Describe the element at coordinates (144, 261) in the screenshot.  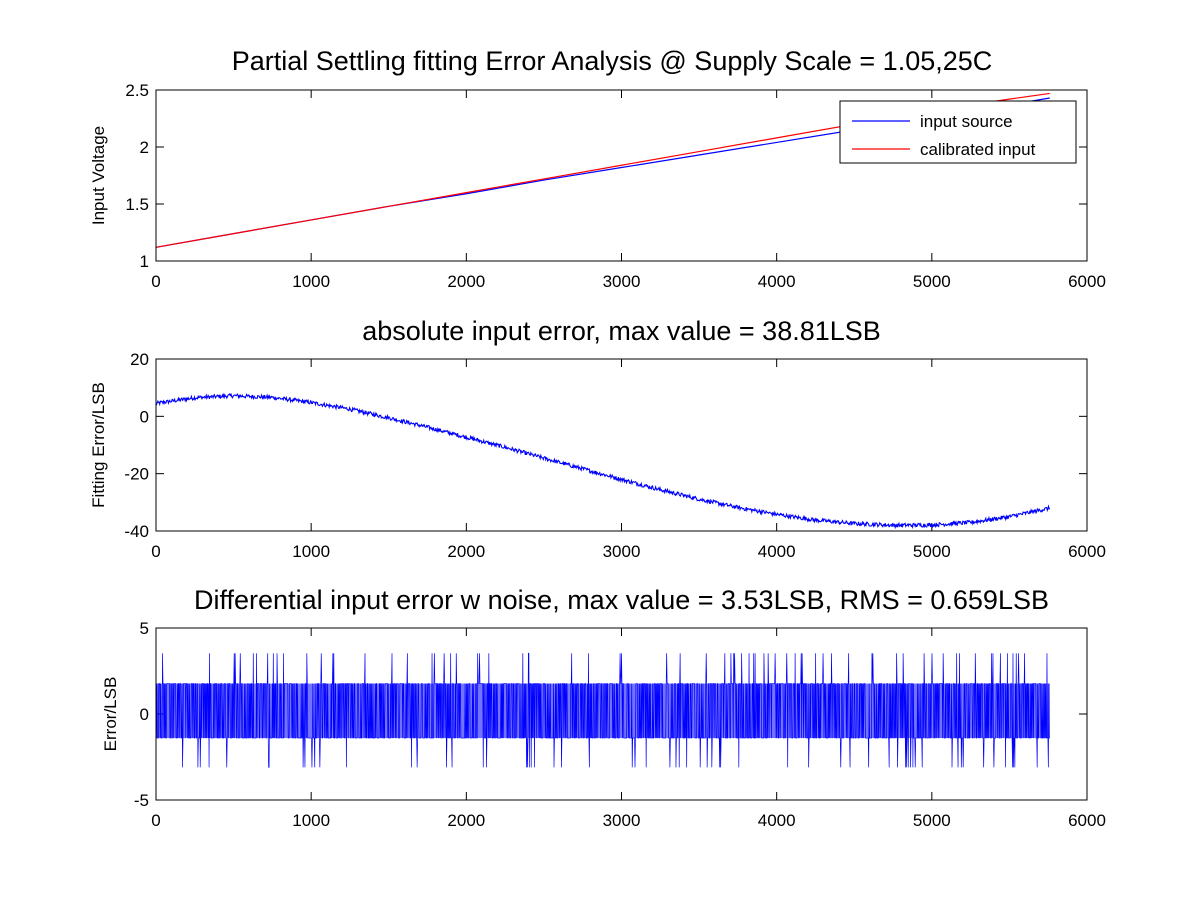
I see `y-tick-label: 1` at that location.